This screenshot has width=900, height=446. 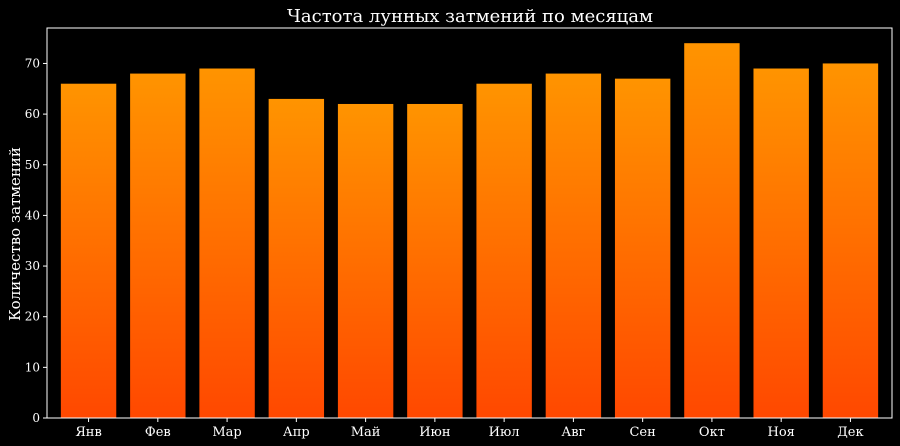 What do you see at coordinates (296, 432) in the screenshot?
I see `x-tick-label: Апр` at bounding box center [296, 432].